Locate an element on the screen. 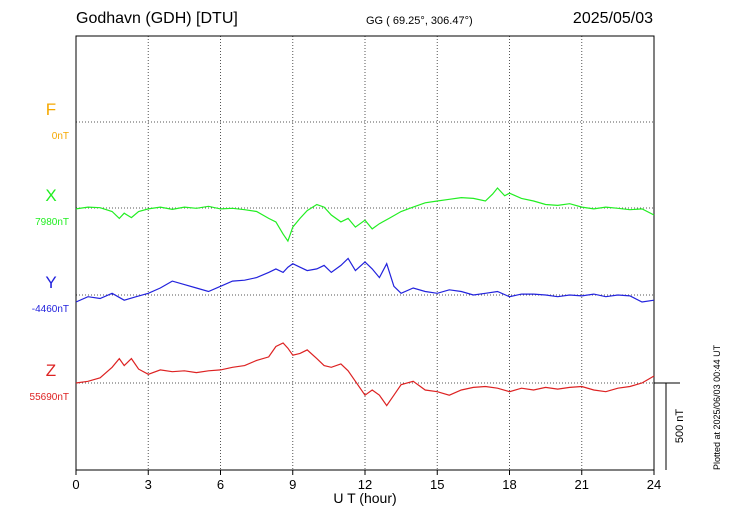  x-tick-label: 6 is located at coordinates (220, 484).